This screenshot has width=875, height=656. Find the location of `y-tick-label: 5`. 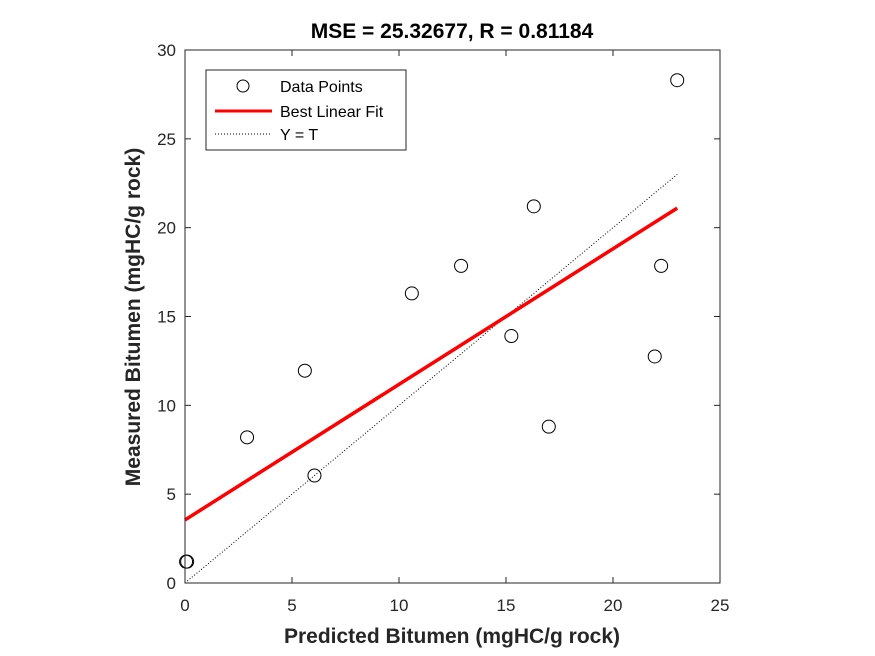

y-tick-label: 5 is located at coordinates (171, 494).